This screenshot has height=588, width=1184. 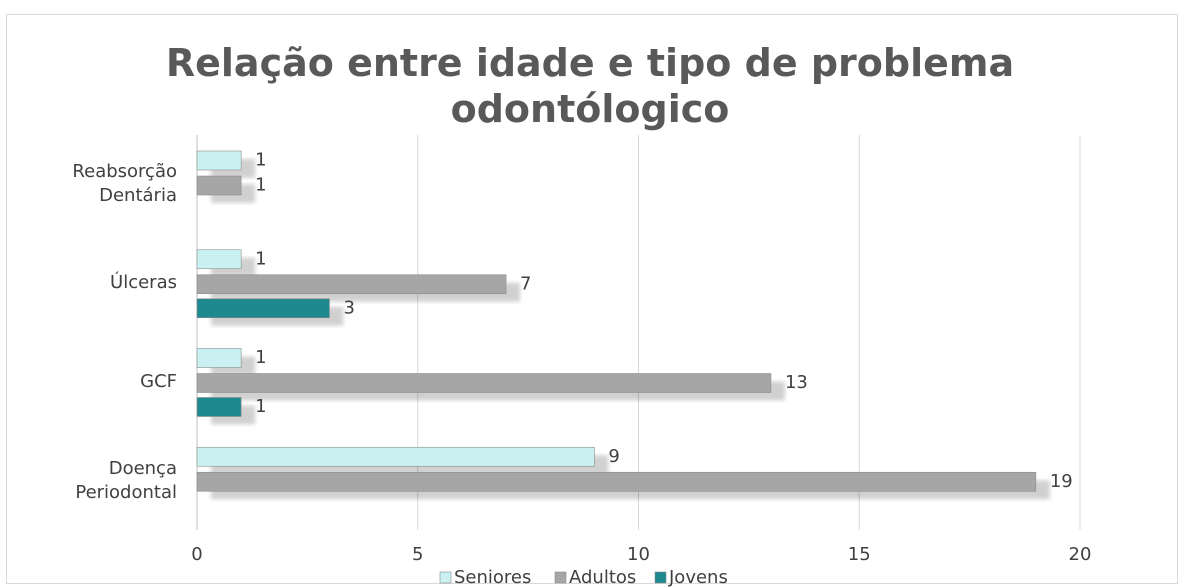 I want to click on legend-label: Jovens, so click(x=698, y=577).